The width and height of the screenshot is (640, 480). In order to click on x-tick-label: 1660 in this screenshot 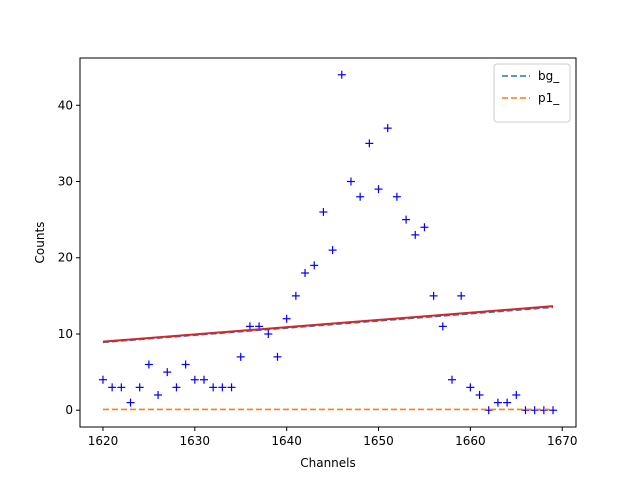, I will do `click(470, 441)`.